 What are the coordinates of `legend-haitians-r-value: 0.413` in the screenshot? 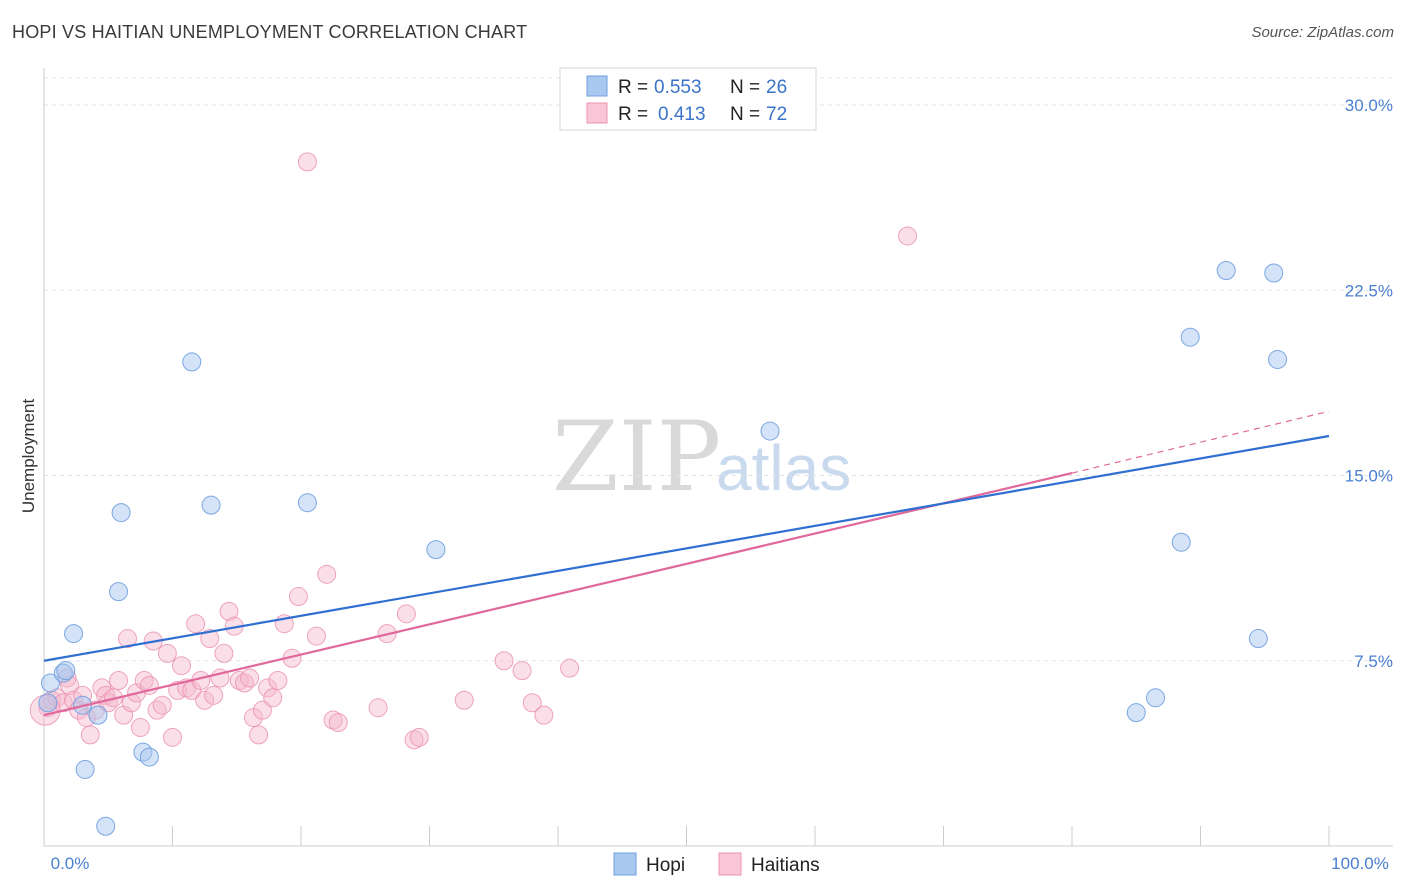 It's located at (682, 114).